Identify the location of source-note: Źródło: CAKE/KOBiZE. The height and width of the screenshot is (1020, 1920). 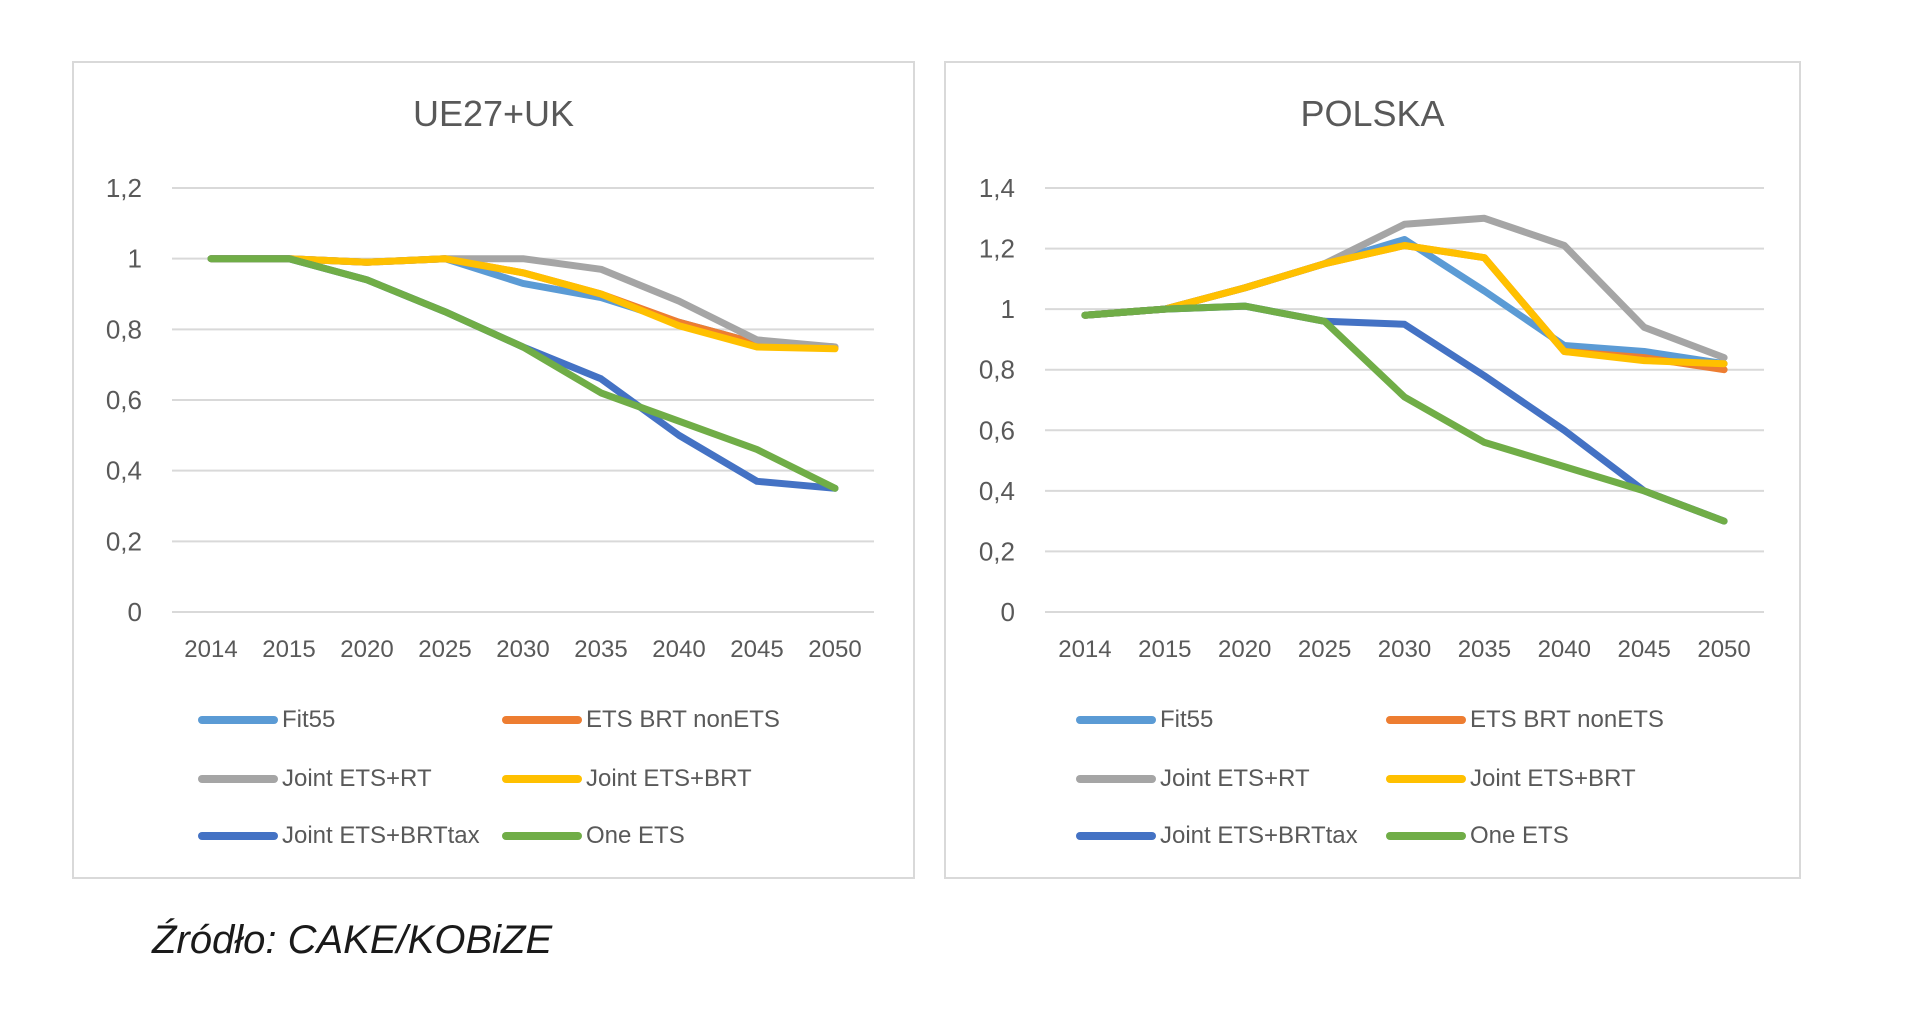
(352, 940).